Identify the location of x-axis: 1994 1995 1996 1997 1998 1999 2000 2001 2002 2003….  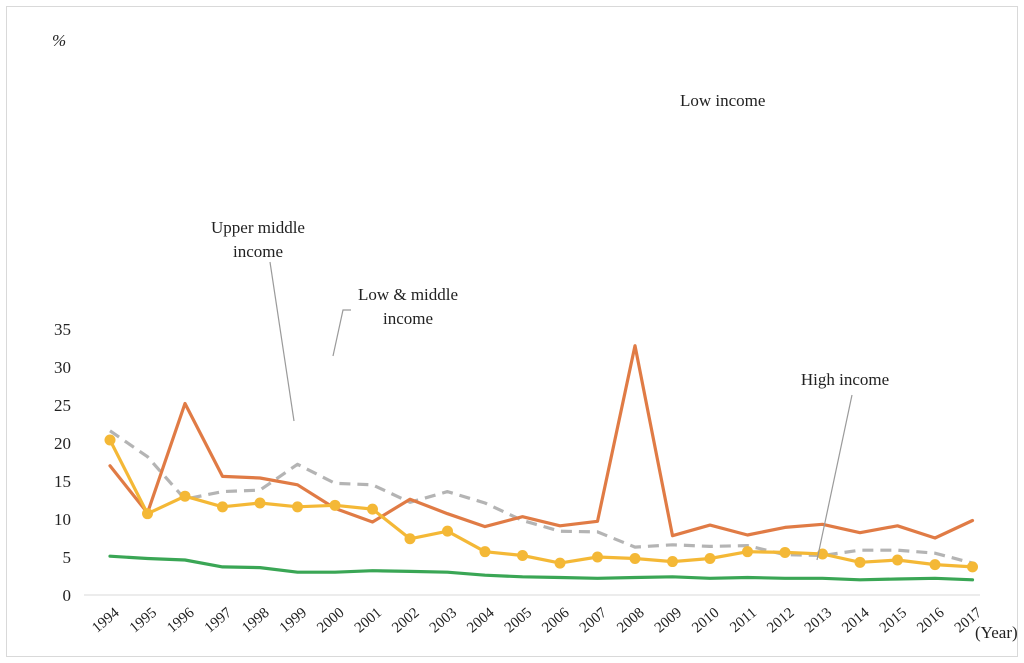
(534, 615).